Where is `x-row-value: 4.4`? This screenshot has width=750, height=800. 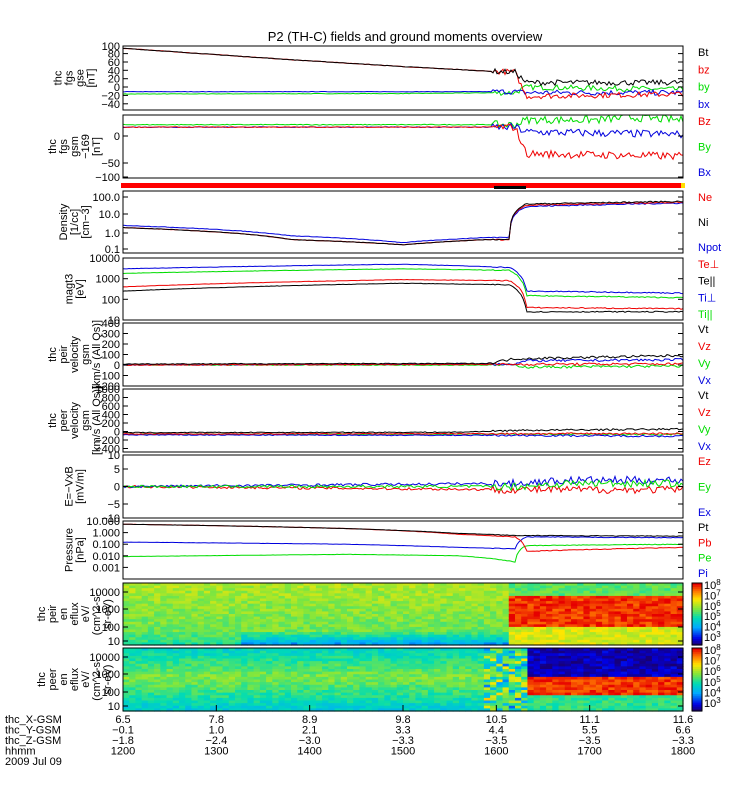
x-row-value: 4.4 is located at coordinates (496, 731).